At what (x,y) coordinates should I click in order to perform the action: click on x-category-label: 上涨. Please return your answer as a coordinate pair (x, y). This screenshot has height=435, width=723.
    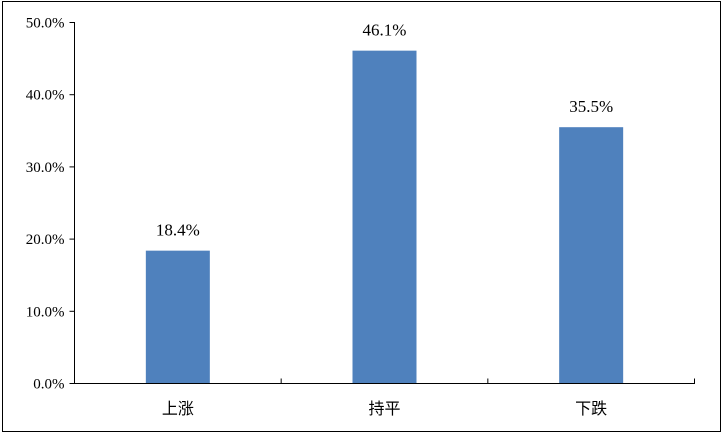
    Looking at the image, I should click on (178, 408).